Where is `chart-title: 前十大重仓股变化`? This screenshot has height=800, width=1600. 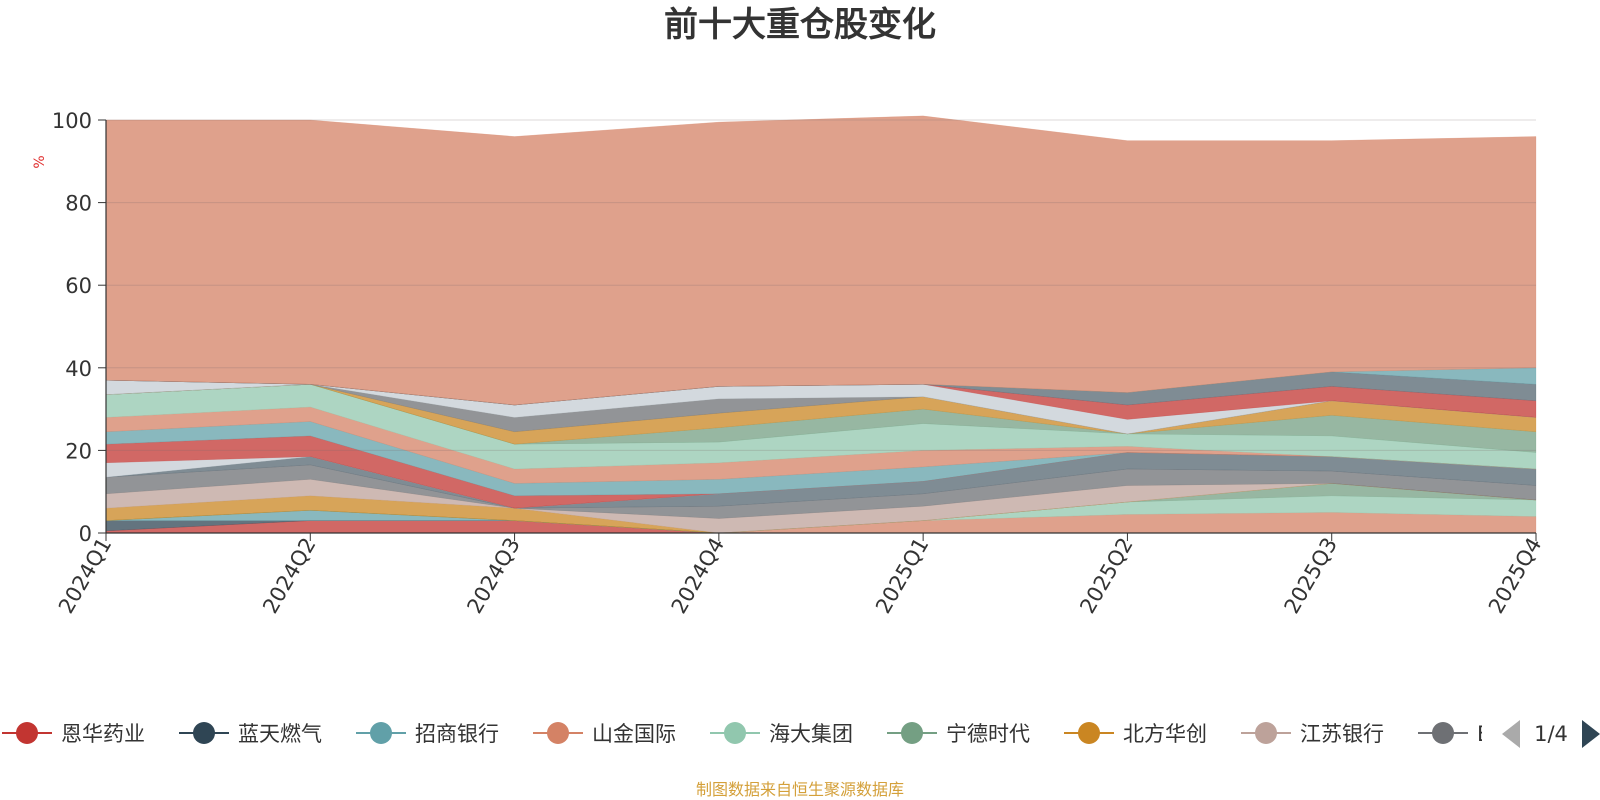
chart-title: 前十大重仓股变化 is located at coordinates (800, 25).